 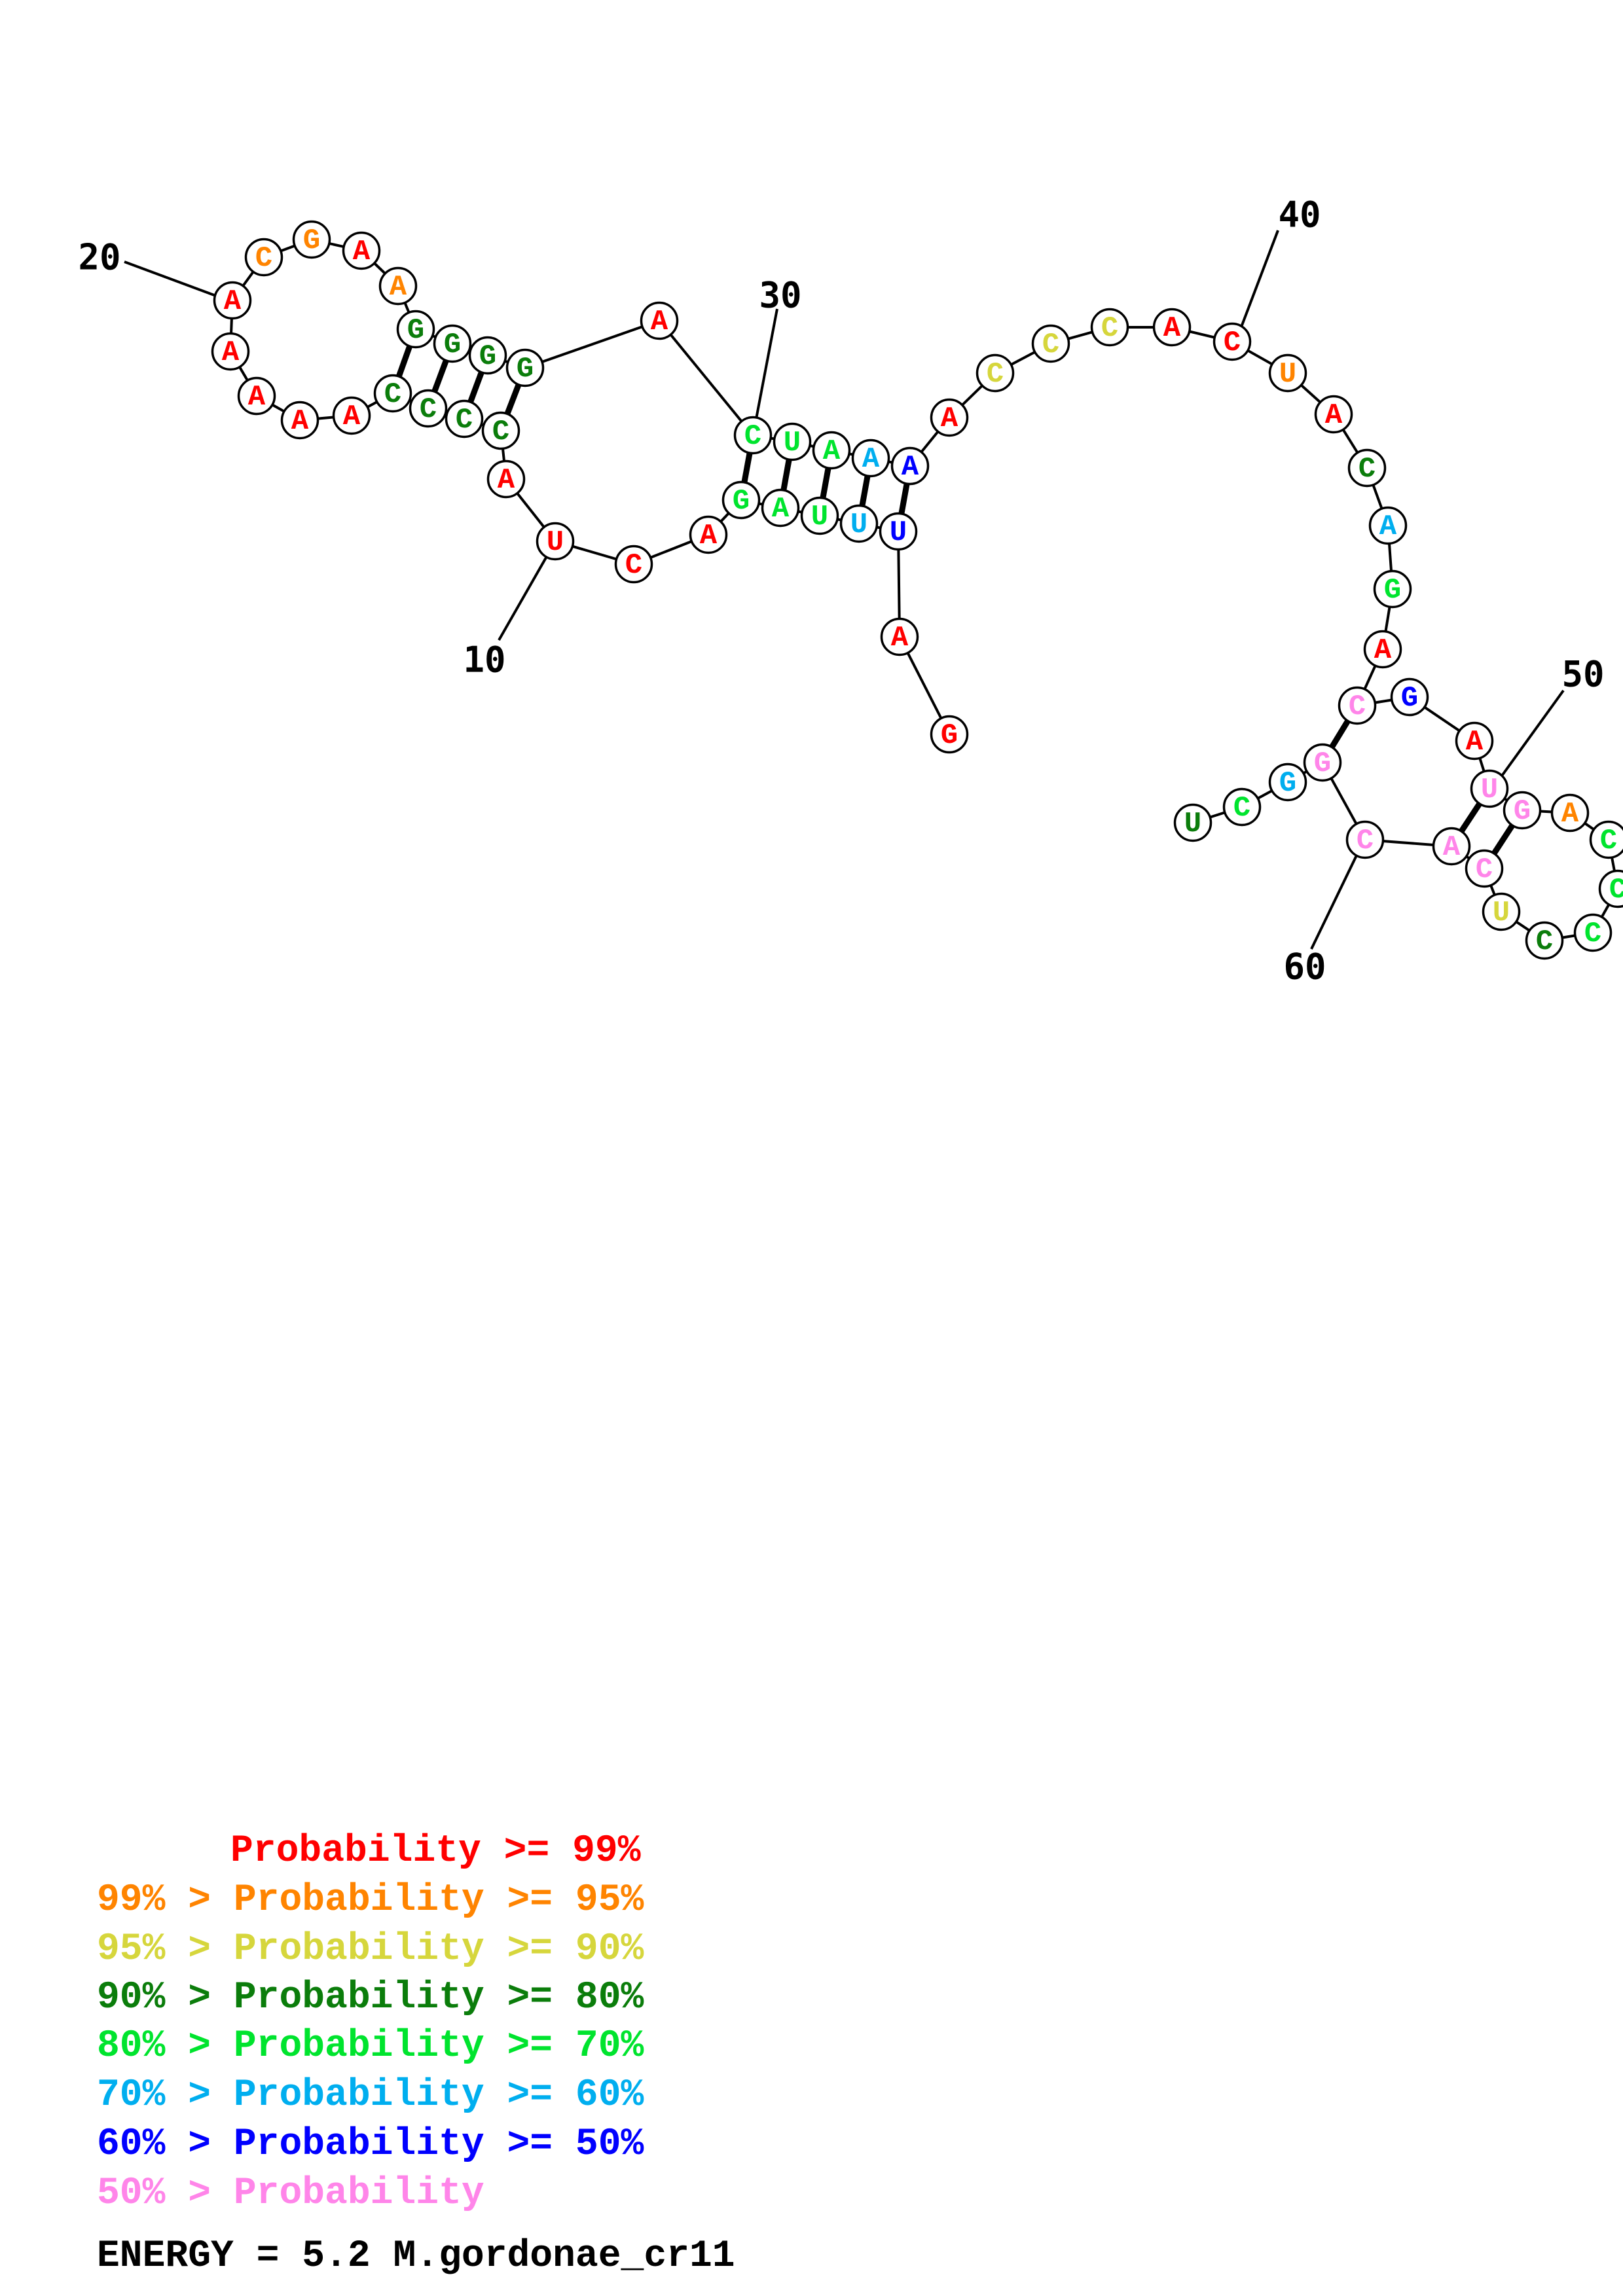 What do you see at coordinates (370, 2046) in the screenshot?
I see `legend-row: 80% > Probability >= 70%` at bounding box center [370, 2046].